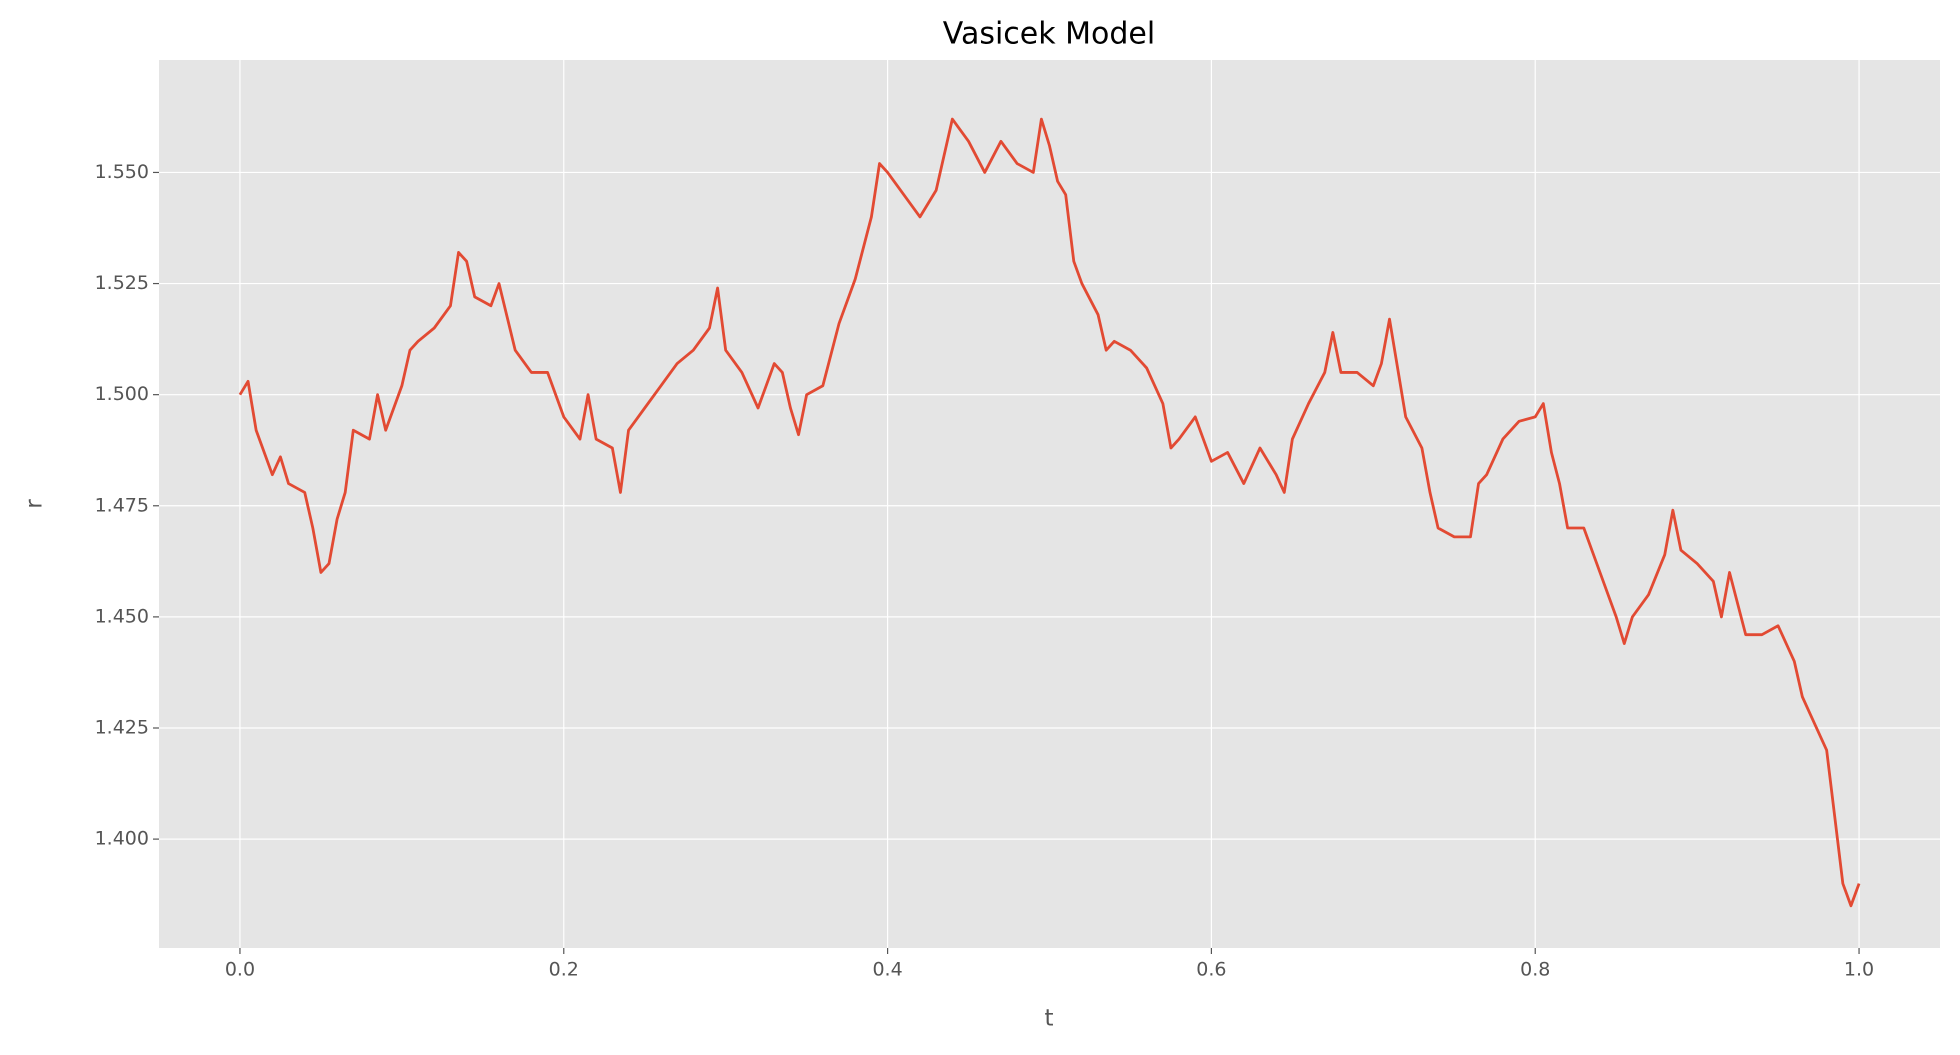  What do you see at coordinates (887, 970) in the screenshot?
I see `x-tick-label: 0.4` at bounding box center [887, 970].